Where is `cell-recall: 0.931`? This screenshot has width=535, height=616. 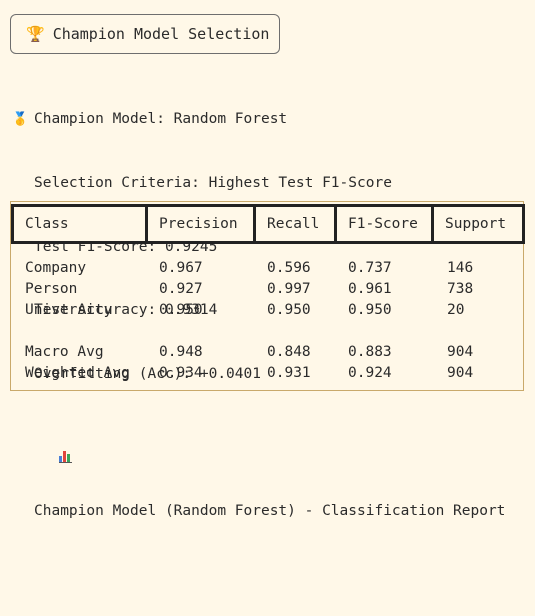
cell-recall: 0.931 is located at coordinates (289, 373).